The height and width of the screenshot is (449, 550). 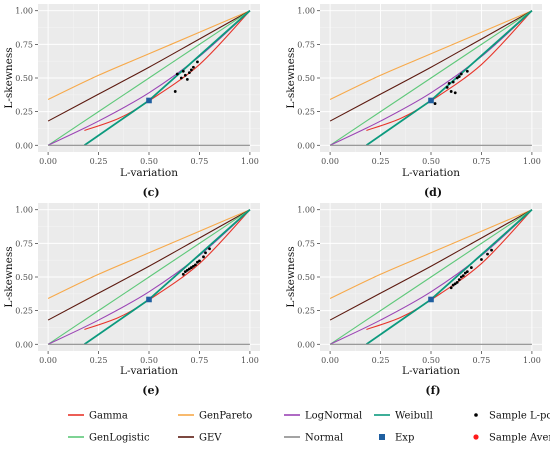 What do you see at coordinates (323, 416) in the screenshot?
I see `legend-item-lognormal: LogNormal` at bounding box center [323, 416].